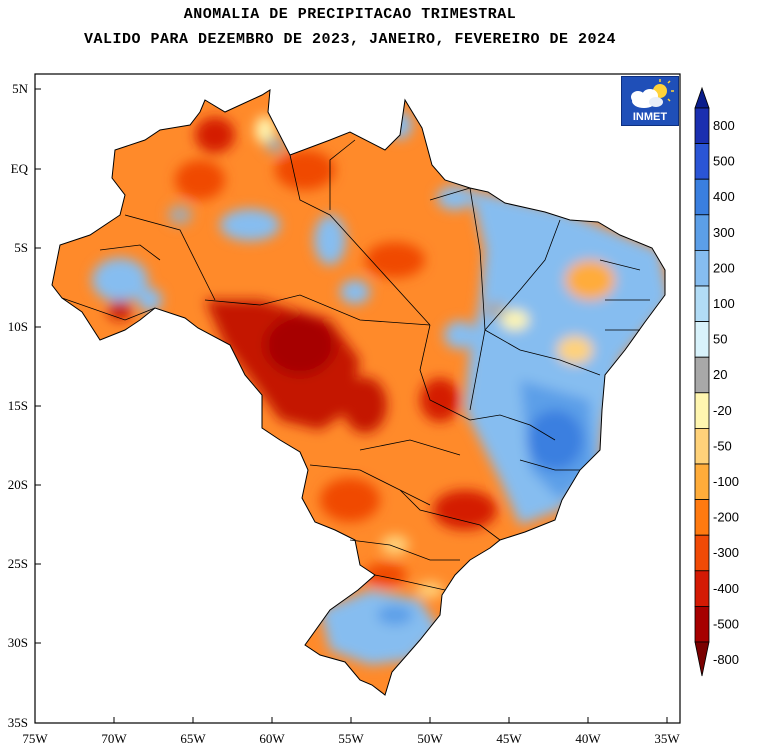 Image resolution: width=760 pixels, height=750 pixels. What do you see at coordinates (652, 93) in the screenshot?
I see `cloud-sun-icon` at bounding box center [652, 93].